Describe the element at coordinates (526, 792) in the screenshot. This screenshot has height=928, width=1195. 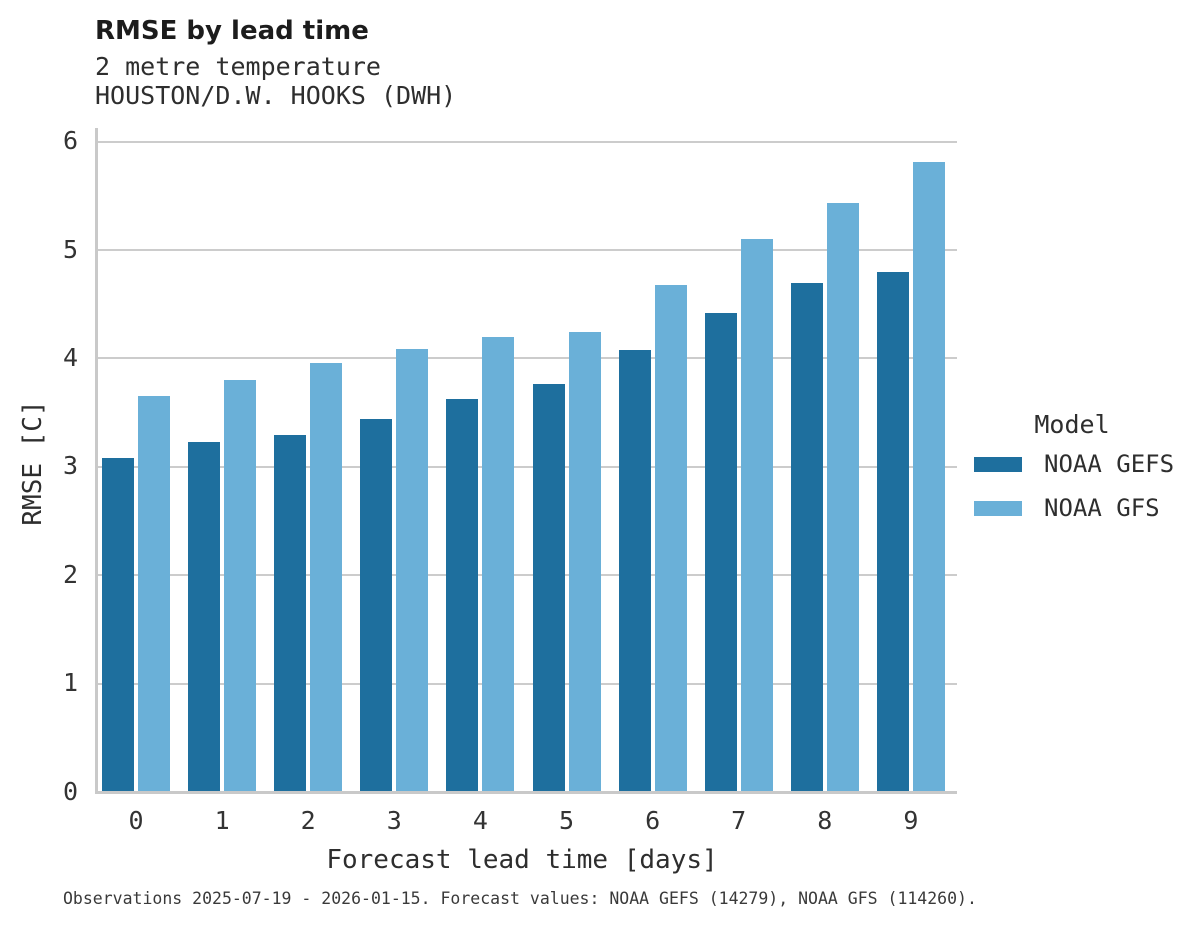
I see `x-axis-spine` at that location.